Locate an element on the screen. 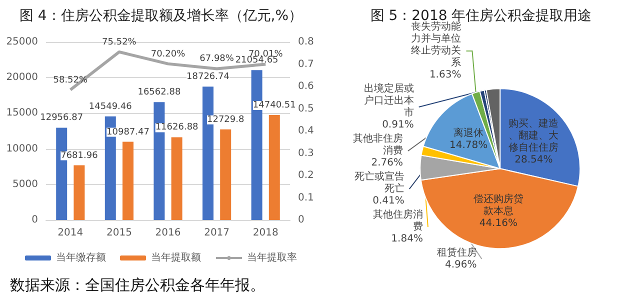  data-label: 58.52% is located at coordinates (70, 80).